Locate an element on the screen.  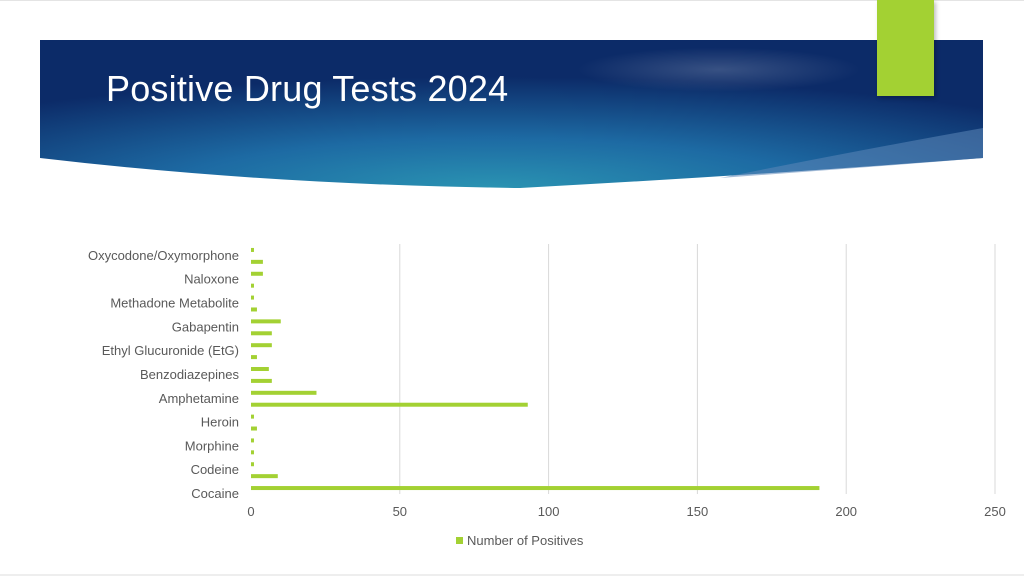
bottom-divider is located at coordinates (512, 575).